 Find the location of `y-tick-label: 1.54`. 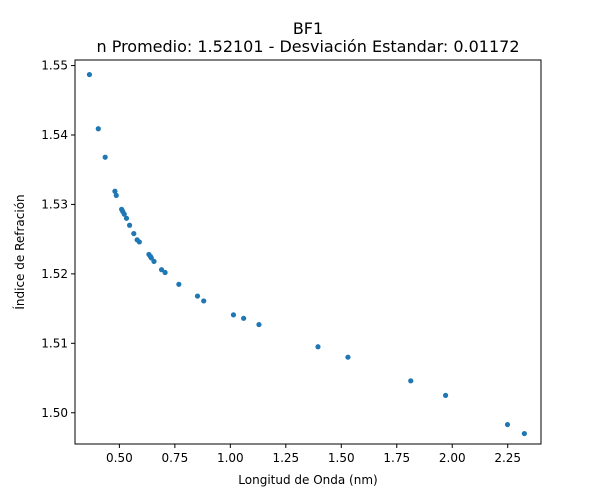

y-tick-label: 1.54 is located at coordinates (54, 135).